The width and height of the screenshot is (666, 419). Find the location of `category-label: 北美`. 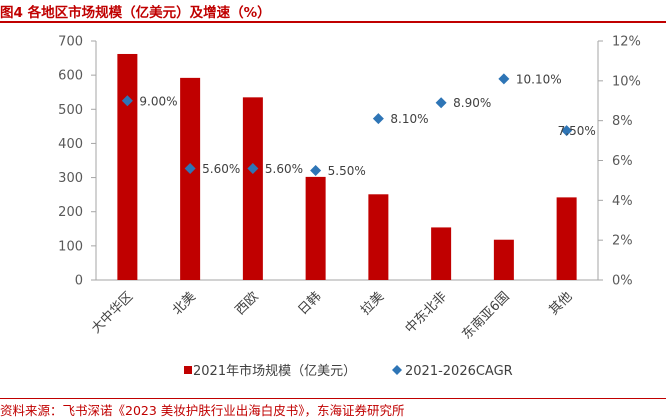

category-label: 北美 is located at coordinates (184, 303).